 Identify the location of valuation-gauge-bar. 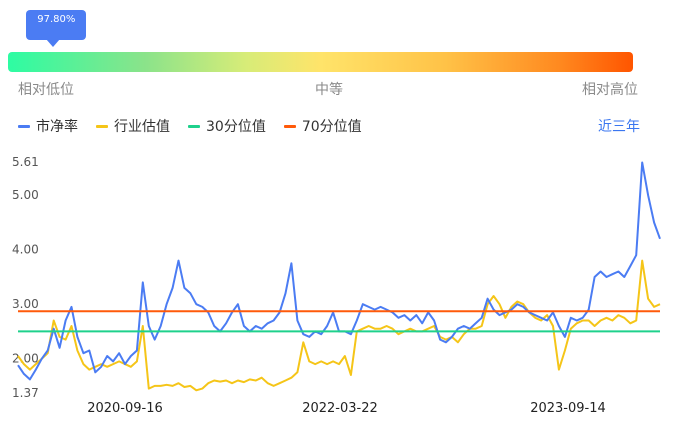
(320, 62).